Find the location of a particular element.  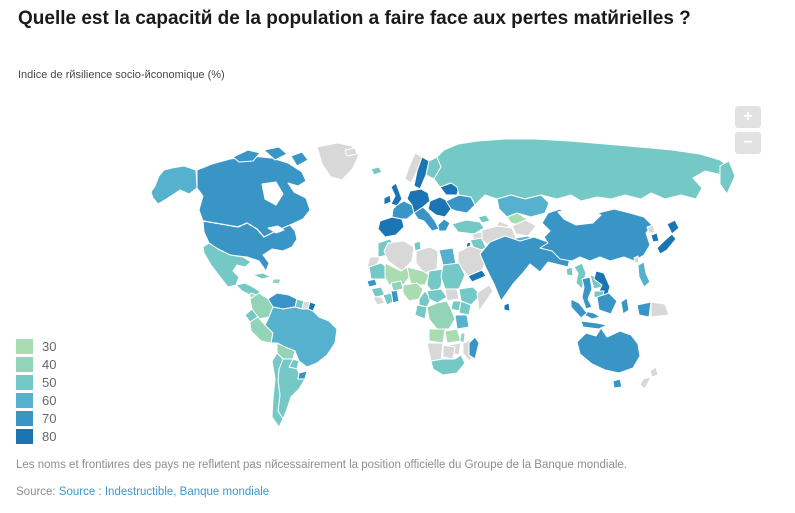

country-australia is located at coordinates (608, 350).